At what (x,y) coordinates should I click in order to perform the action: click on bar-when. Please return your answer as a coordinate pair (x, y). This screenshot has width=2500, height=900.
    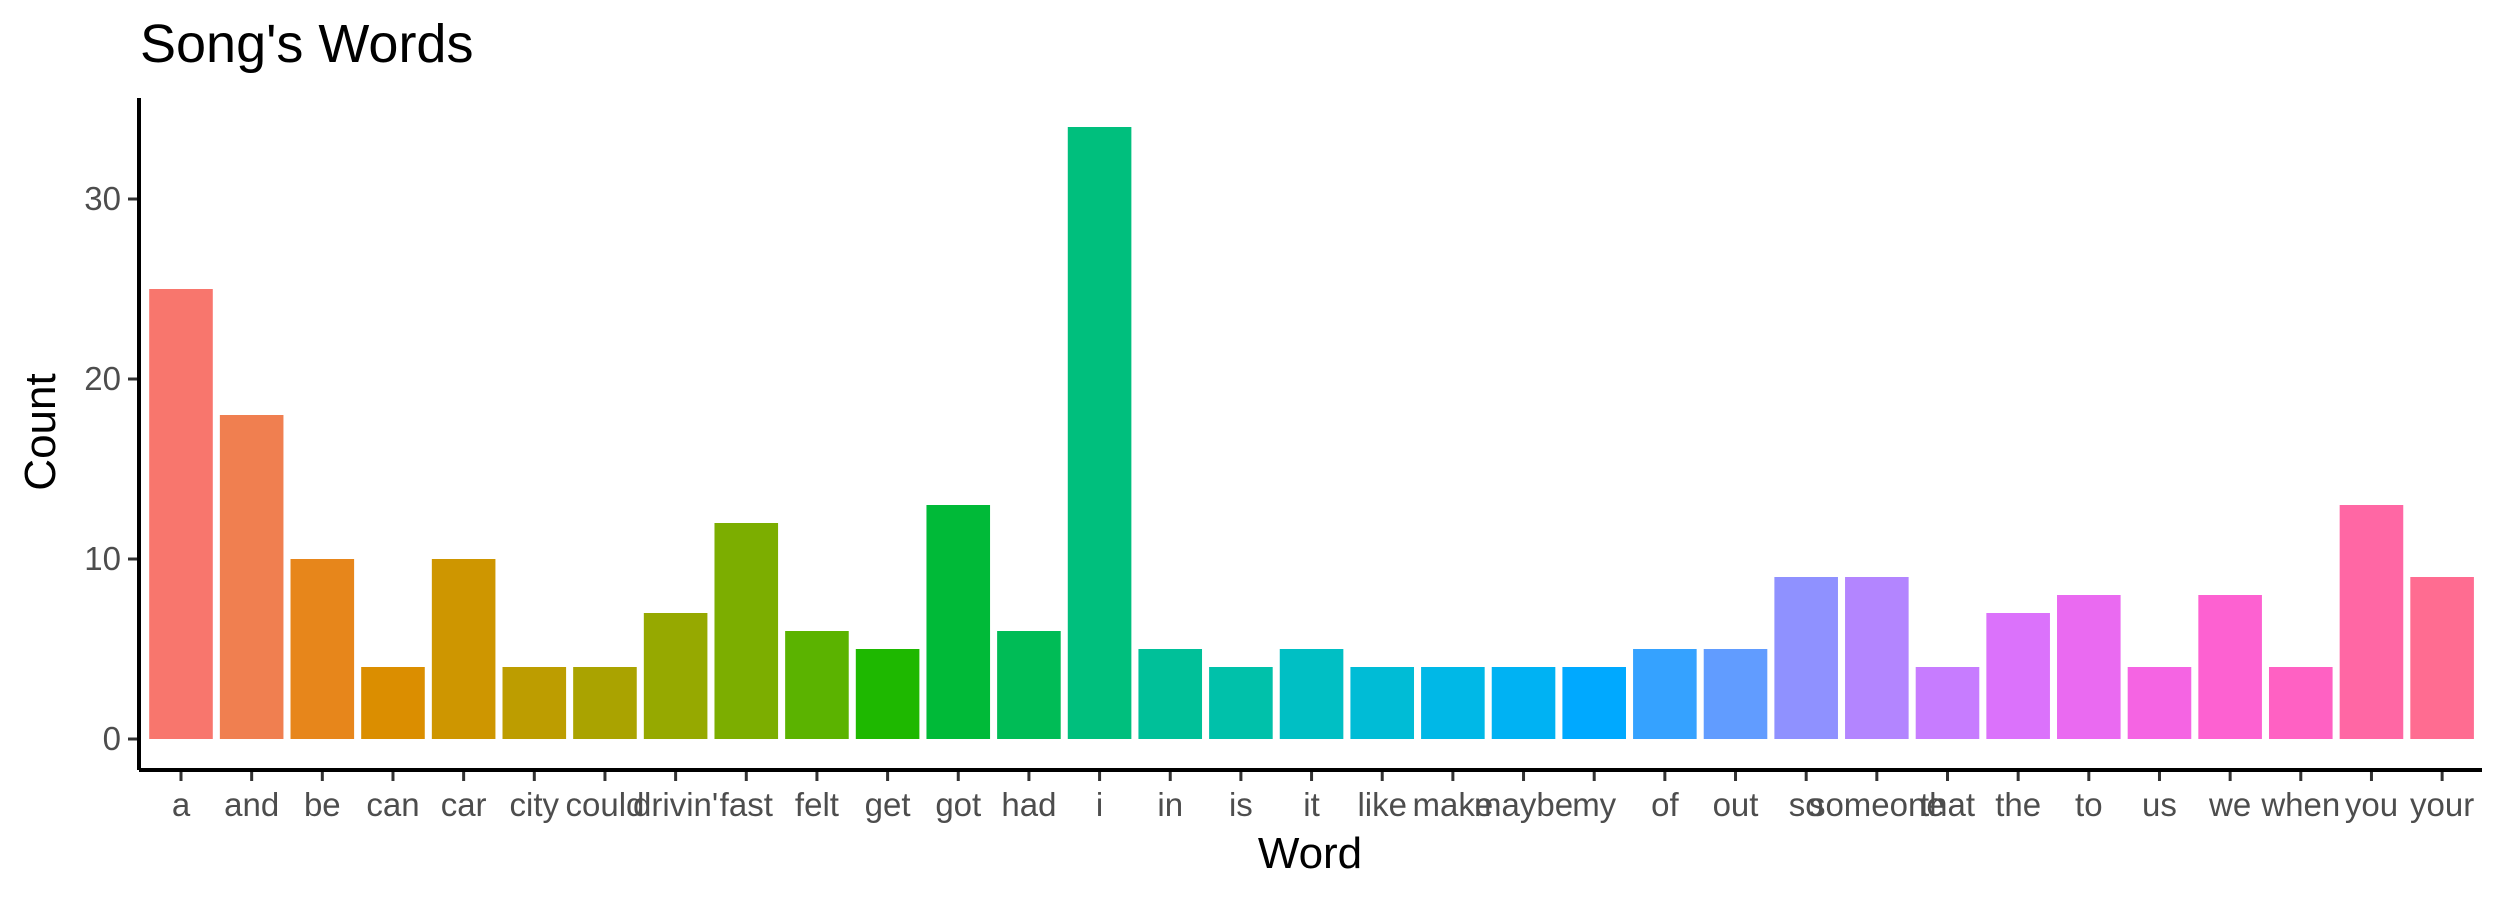
    Looking at the image, I should click on (2301, 703).